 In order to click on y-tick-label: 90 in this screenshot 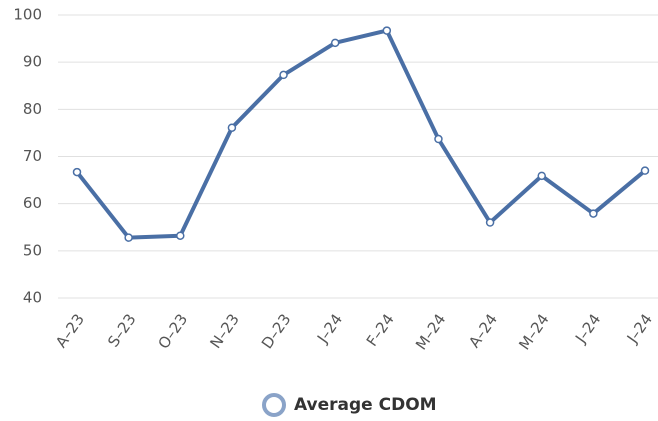, I will do `click(32, 62)`.